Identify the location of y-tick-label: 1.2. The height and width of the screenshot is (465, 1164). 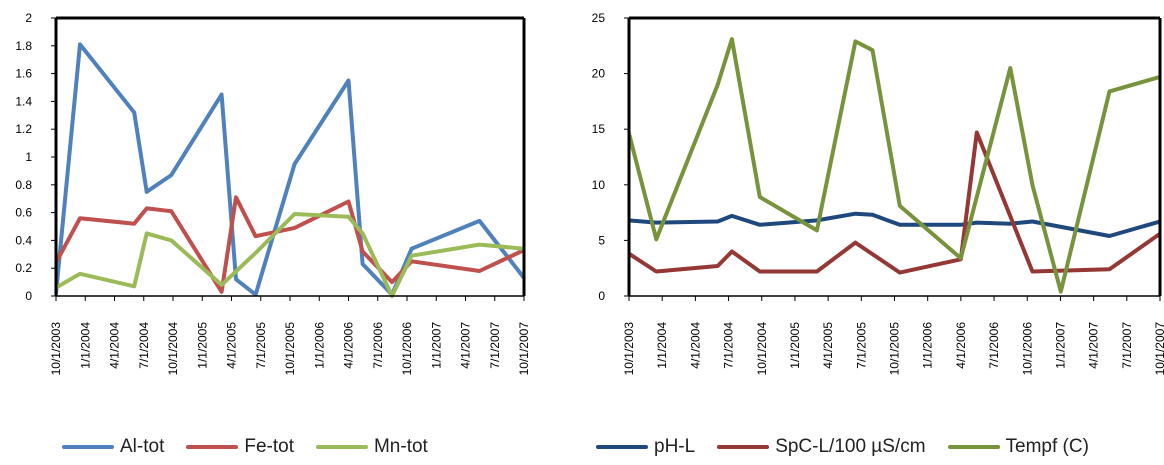
(23, 129).